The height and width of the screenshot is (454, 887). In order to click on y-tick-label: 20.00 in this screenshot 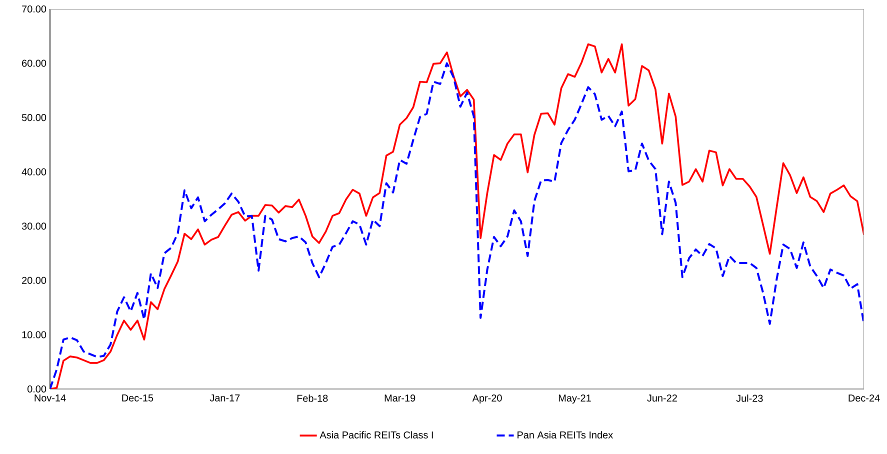, I will do `click(34, 280)`.